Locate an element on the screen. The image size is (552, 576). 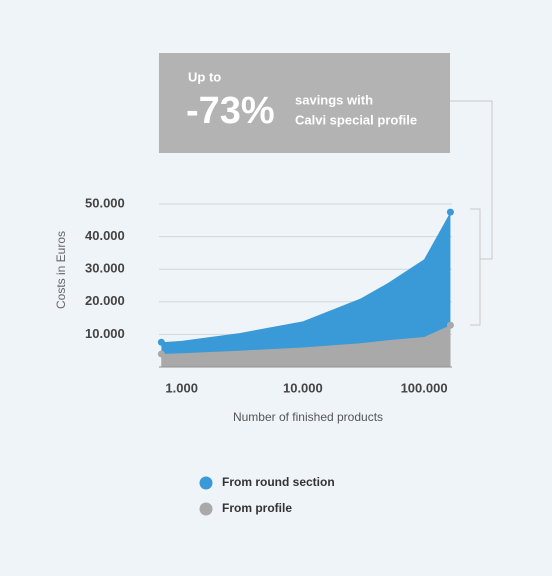
headline-prefix: Up to is located at coordinates (204, 76).